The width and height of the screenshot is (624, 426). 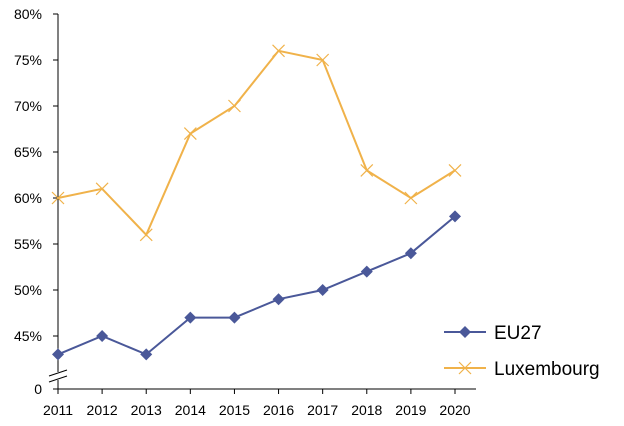 I want to click on y-tick-label: 45%, so click(x=28, y=336).